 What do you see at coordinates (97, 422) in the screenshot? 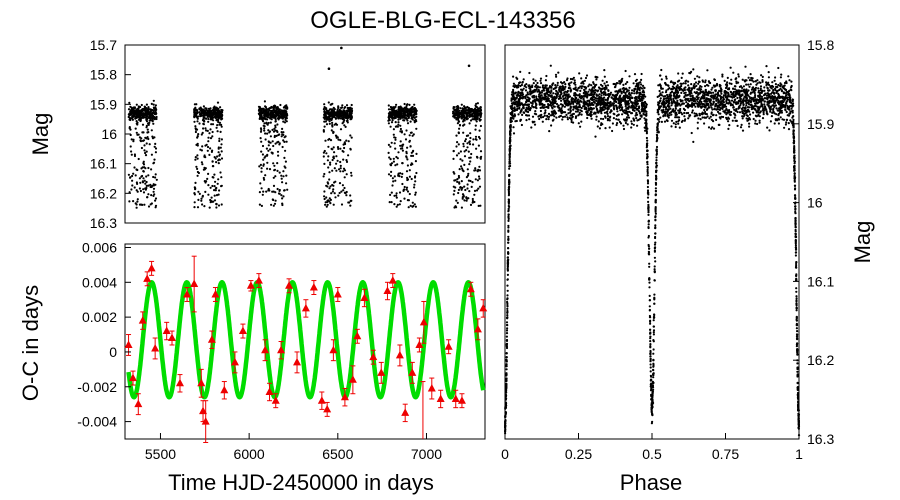
I see `y-tick-label: -0.004` at bounding box center [97, 422].